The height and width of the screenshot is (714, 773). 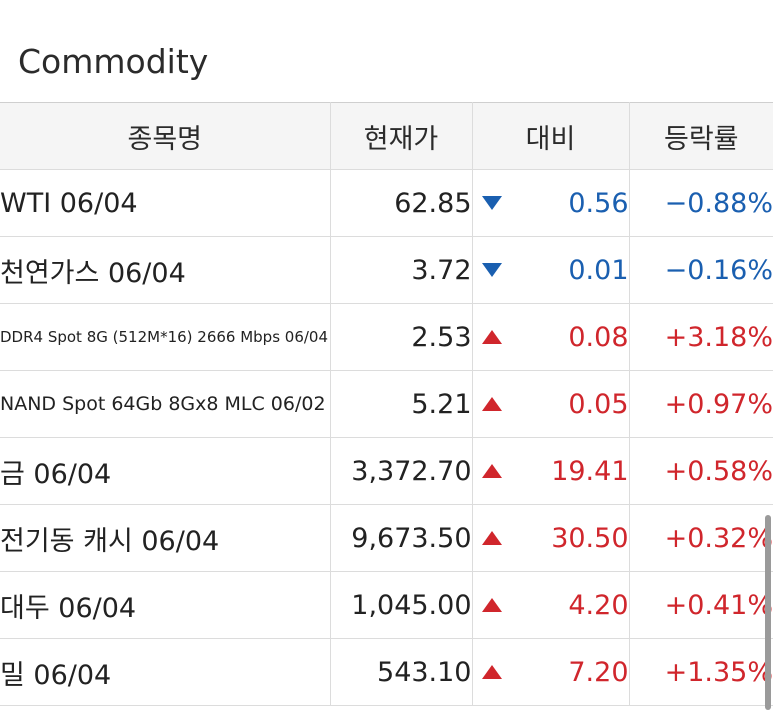 I want to click on commodity-name: DDR4 Spot 8G (512M*16) 2666 Mbps 06/04, so click(x=165, y=337).